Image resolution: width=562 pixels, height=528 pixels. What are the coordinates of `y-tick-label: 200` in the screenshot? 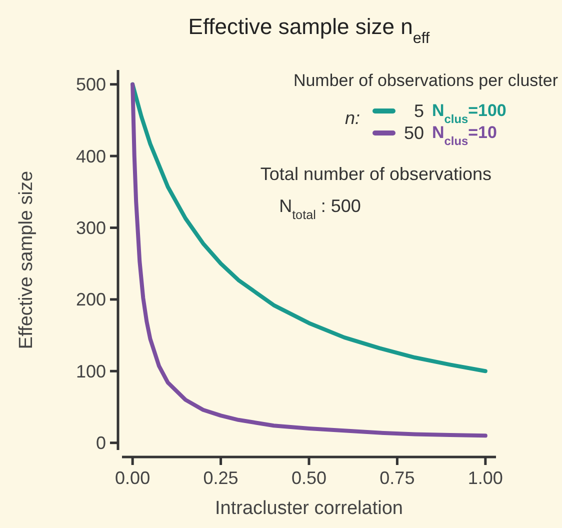 It's located at (91, 300).